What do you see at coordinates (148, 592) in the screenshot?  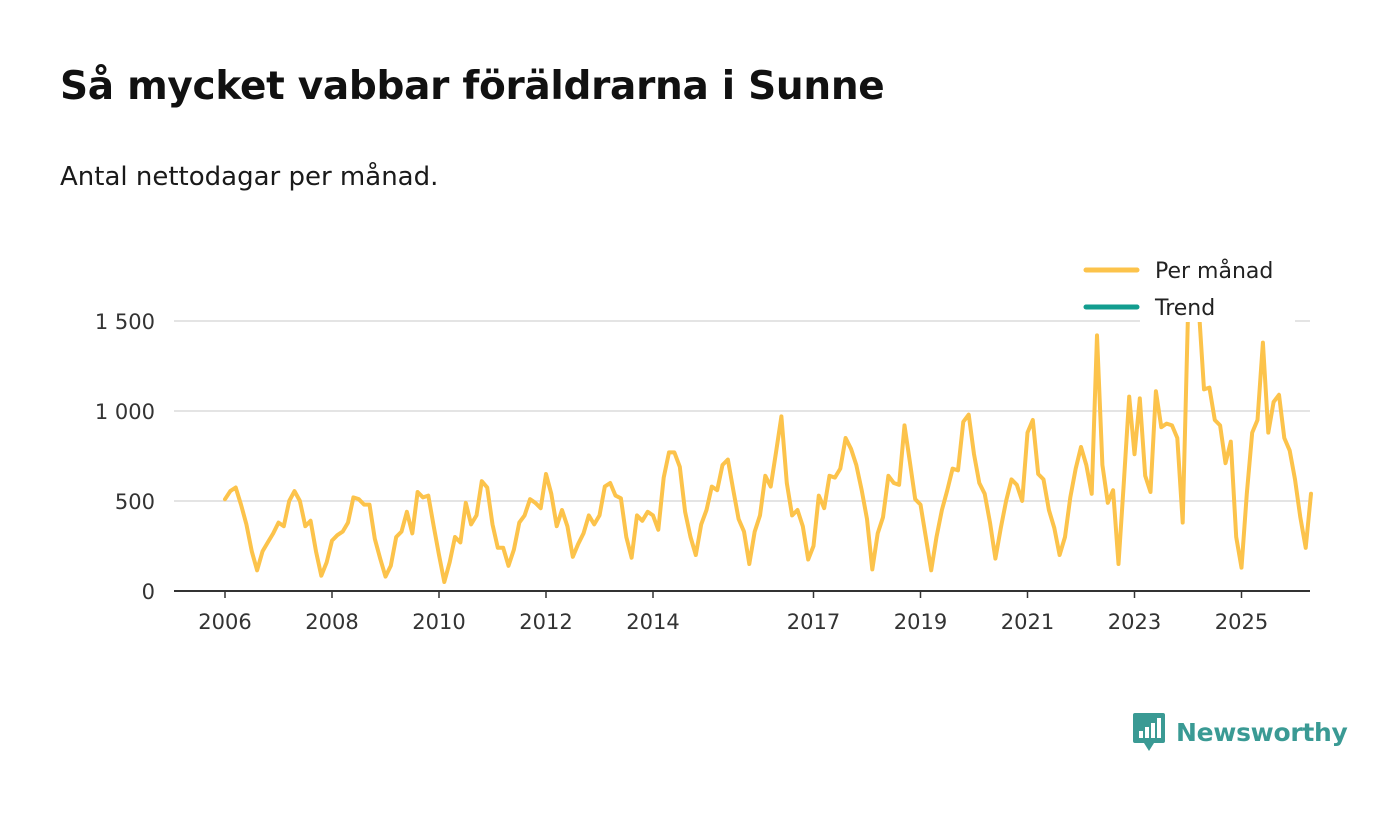 I see `y-tick-label: 0` at bounding box center [148, 592].